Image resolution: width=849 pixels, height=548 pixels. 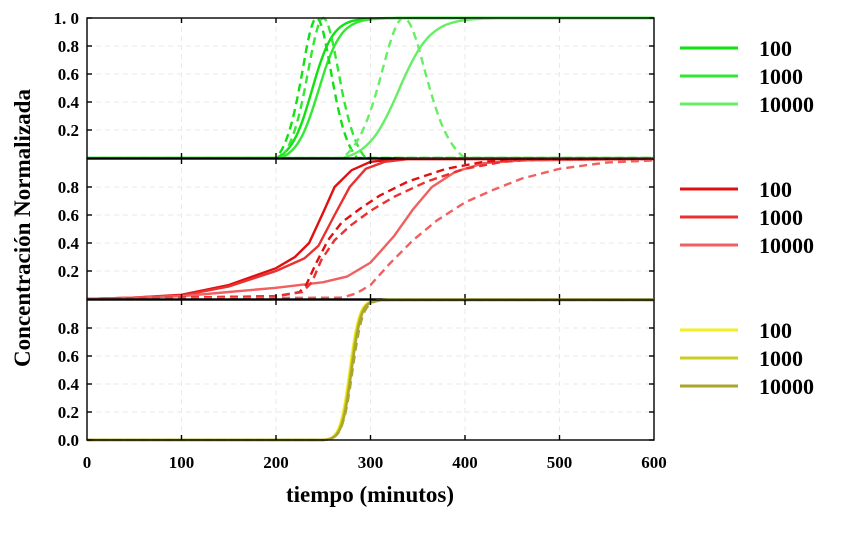 I want to click on x-tick-label: 0, so click(x=87, y=462).